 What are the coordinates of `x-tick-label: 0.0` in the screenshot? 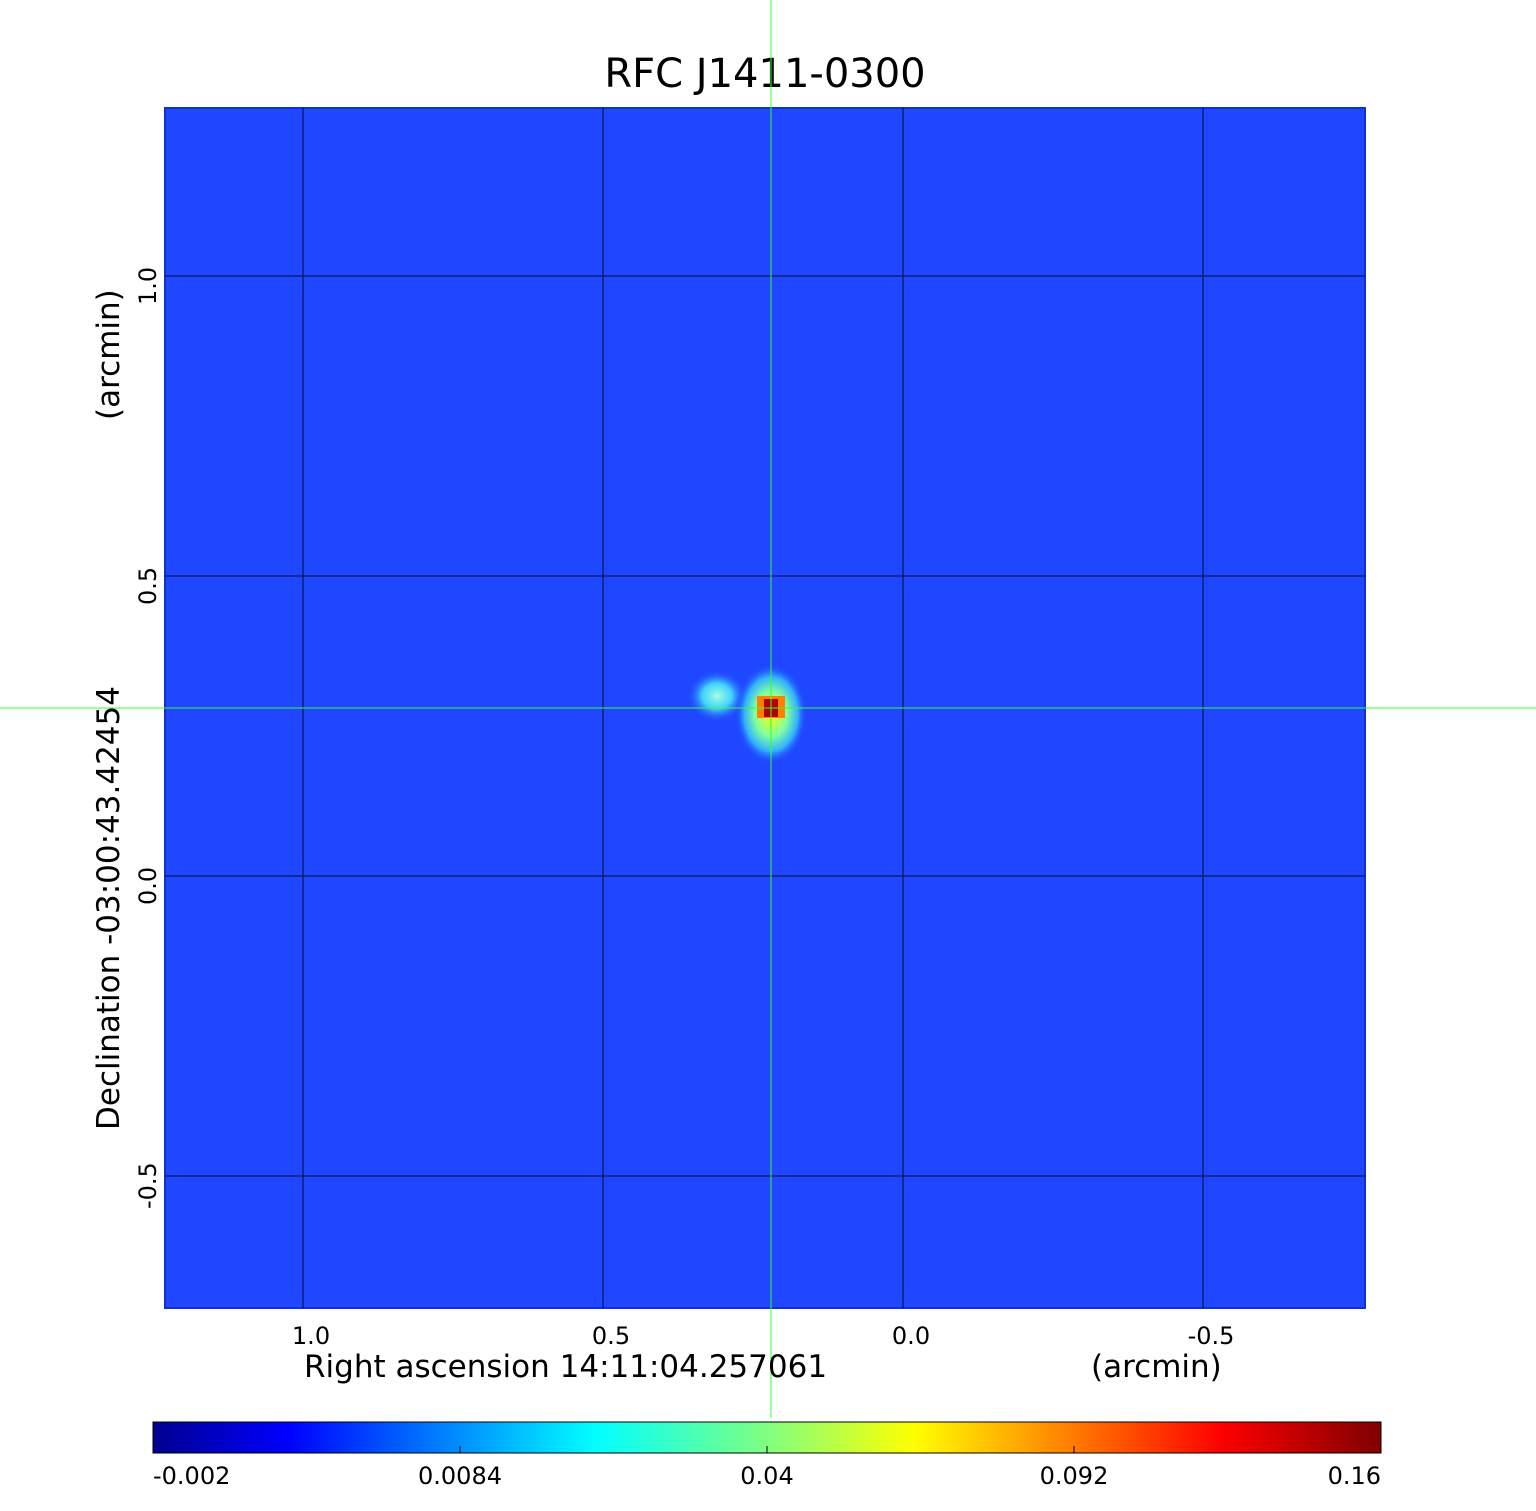 It's located at (911, 1336).